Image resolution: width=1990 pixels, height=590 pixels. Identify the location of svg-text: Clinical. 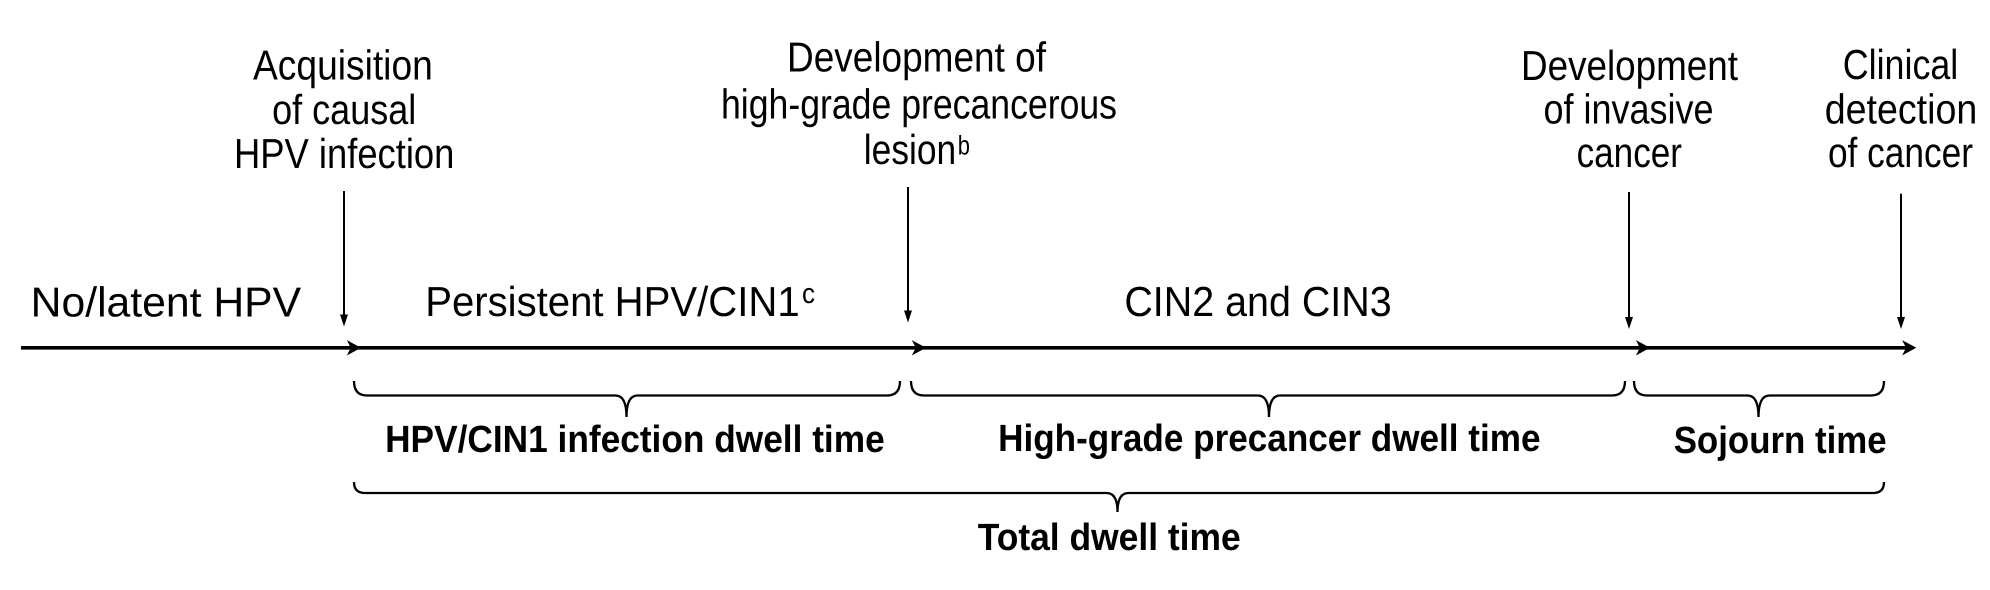
(1901, 64).